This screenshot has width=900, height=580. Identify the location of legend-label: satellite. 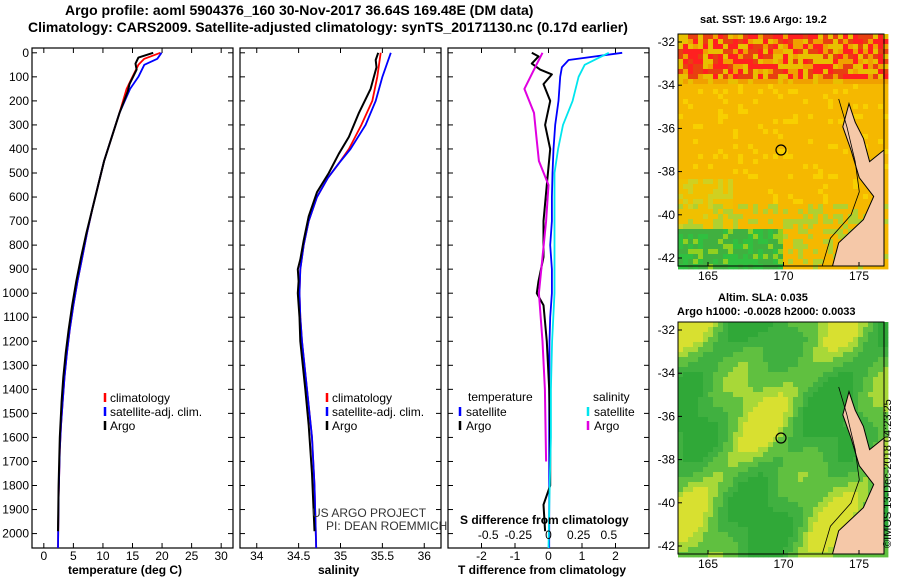
(486, 412).